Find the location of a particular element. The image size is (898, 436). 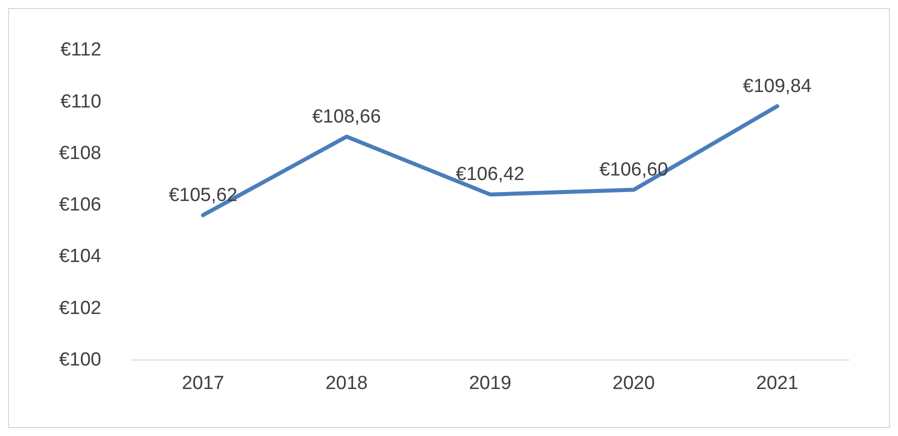

y-tick-label: €100 is located at coordinates (80, 359).